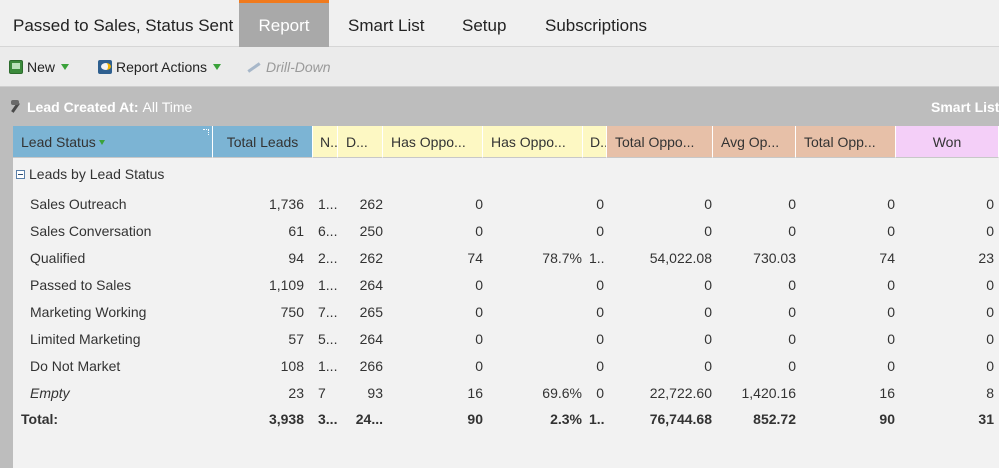 The height and width of the screenshot is (468, 999). What do you see at coordinates (506, 204) in the screenshot?
I see `table-row: Sales Outreach 1,736 1... 262 0 0 0 0 0 0` at bounding box center [506, 204].